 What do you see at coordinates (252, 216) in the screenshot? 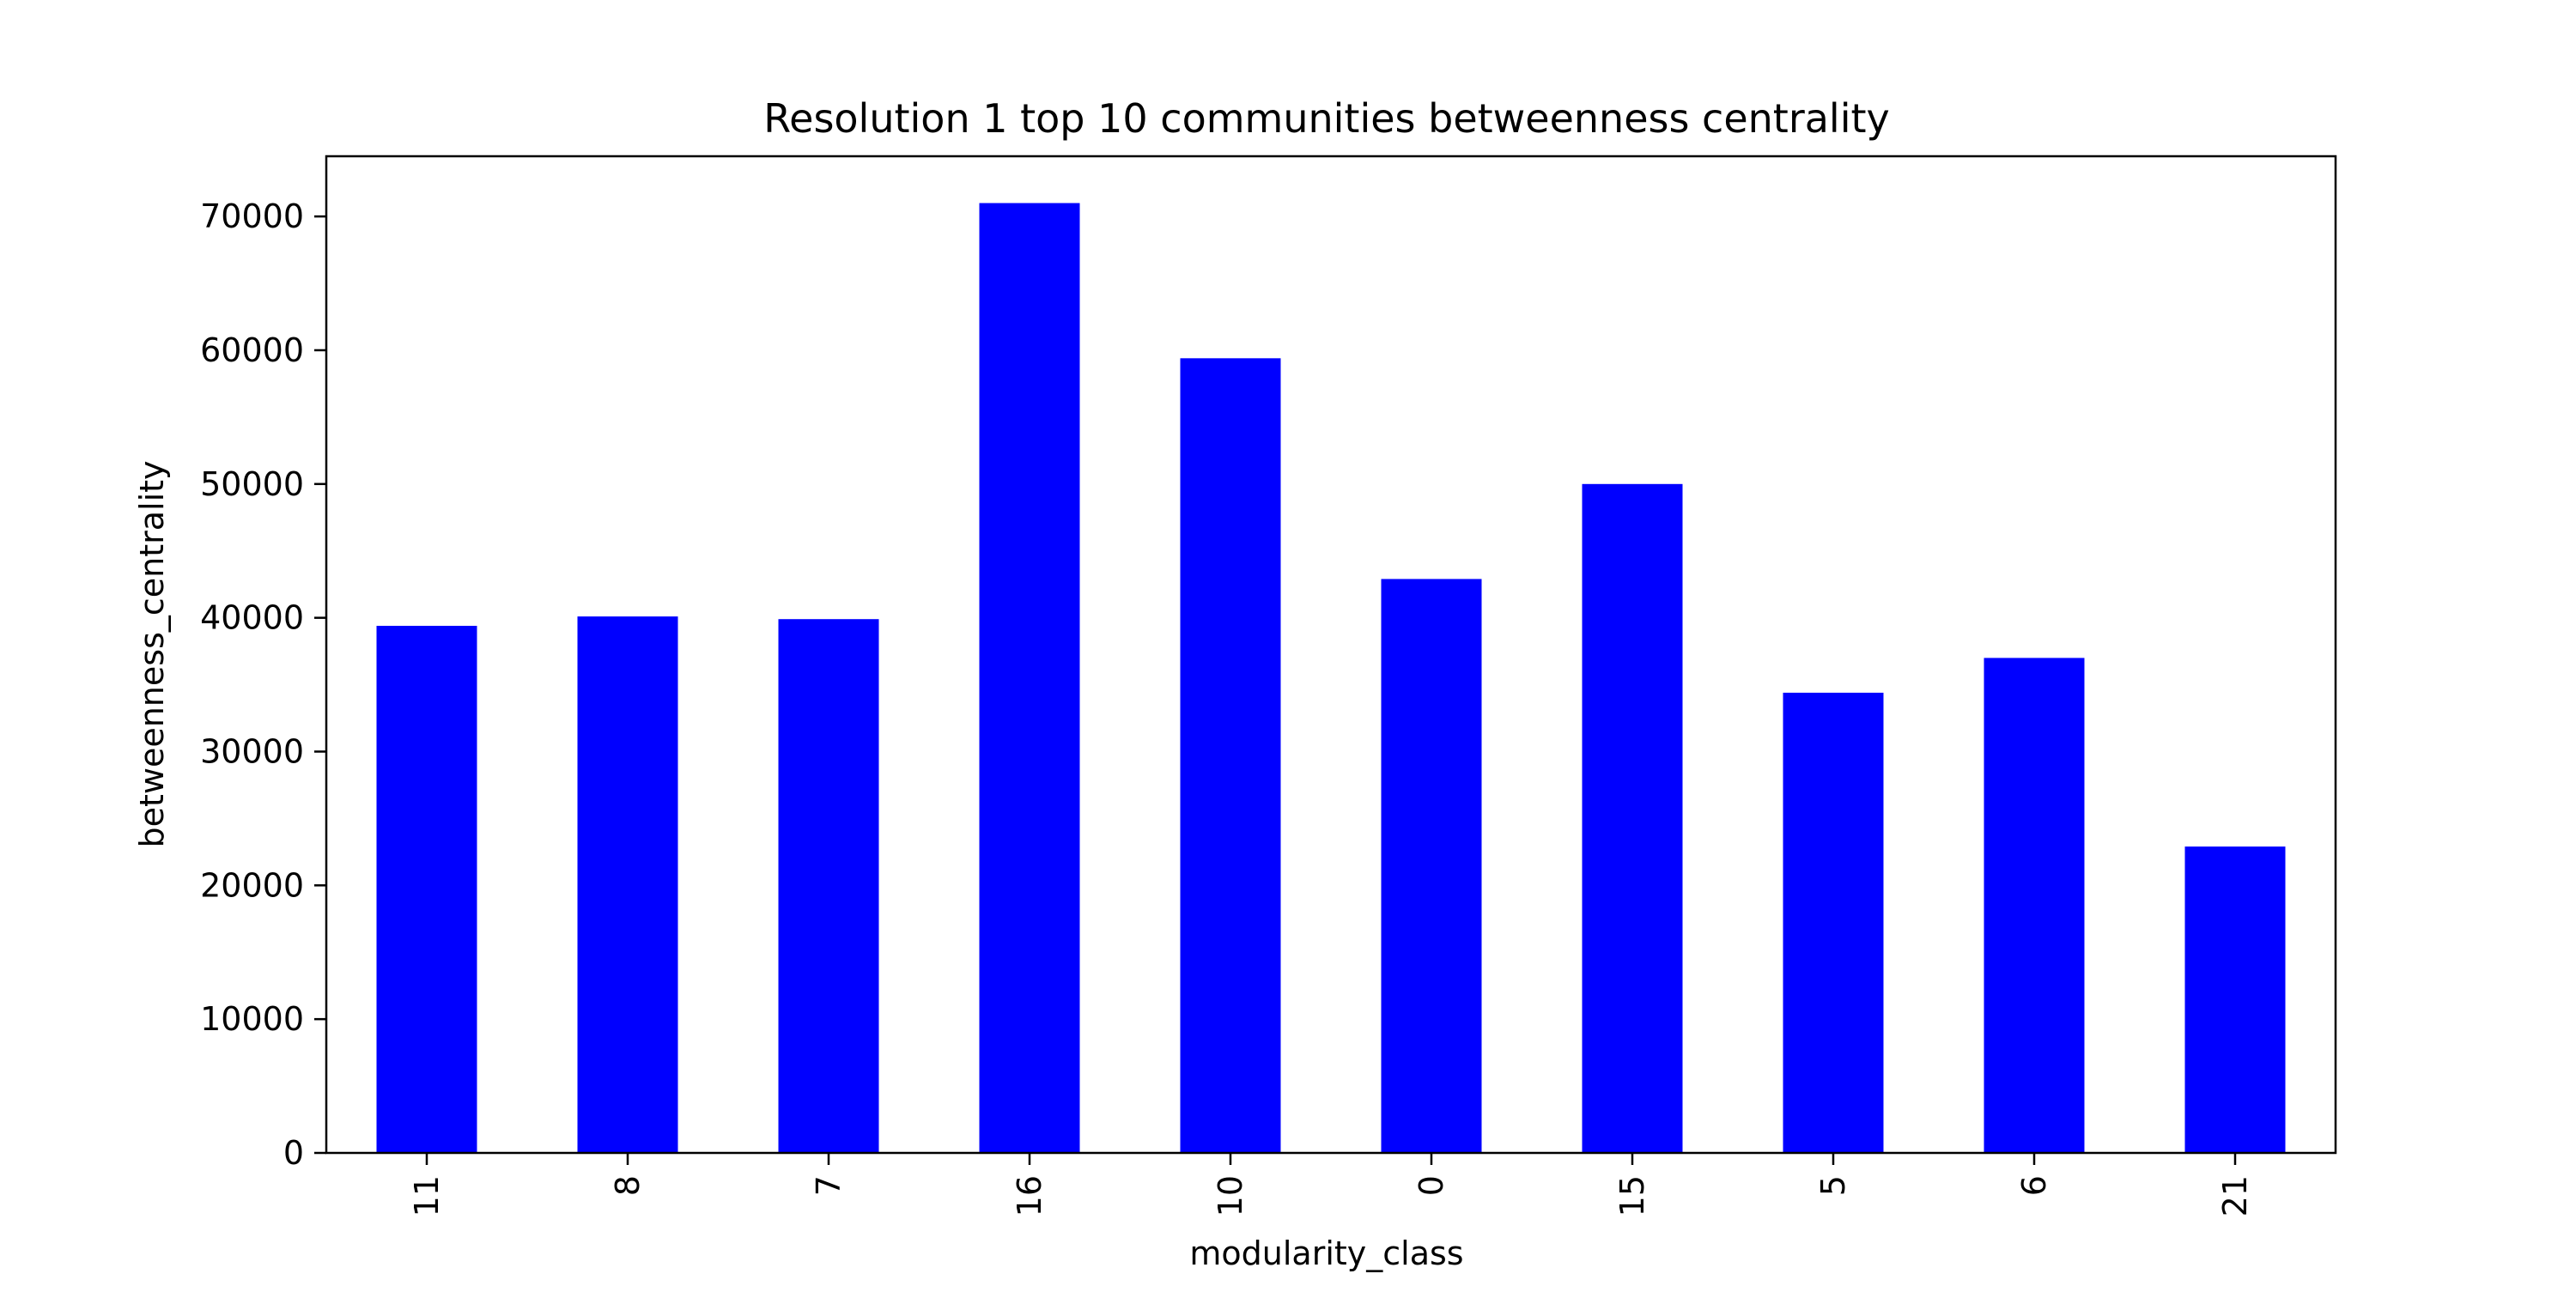
I see `y-tick-label: 70000` at bounding box center [252, 216].